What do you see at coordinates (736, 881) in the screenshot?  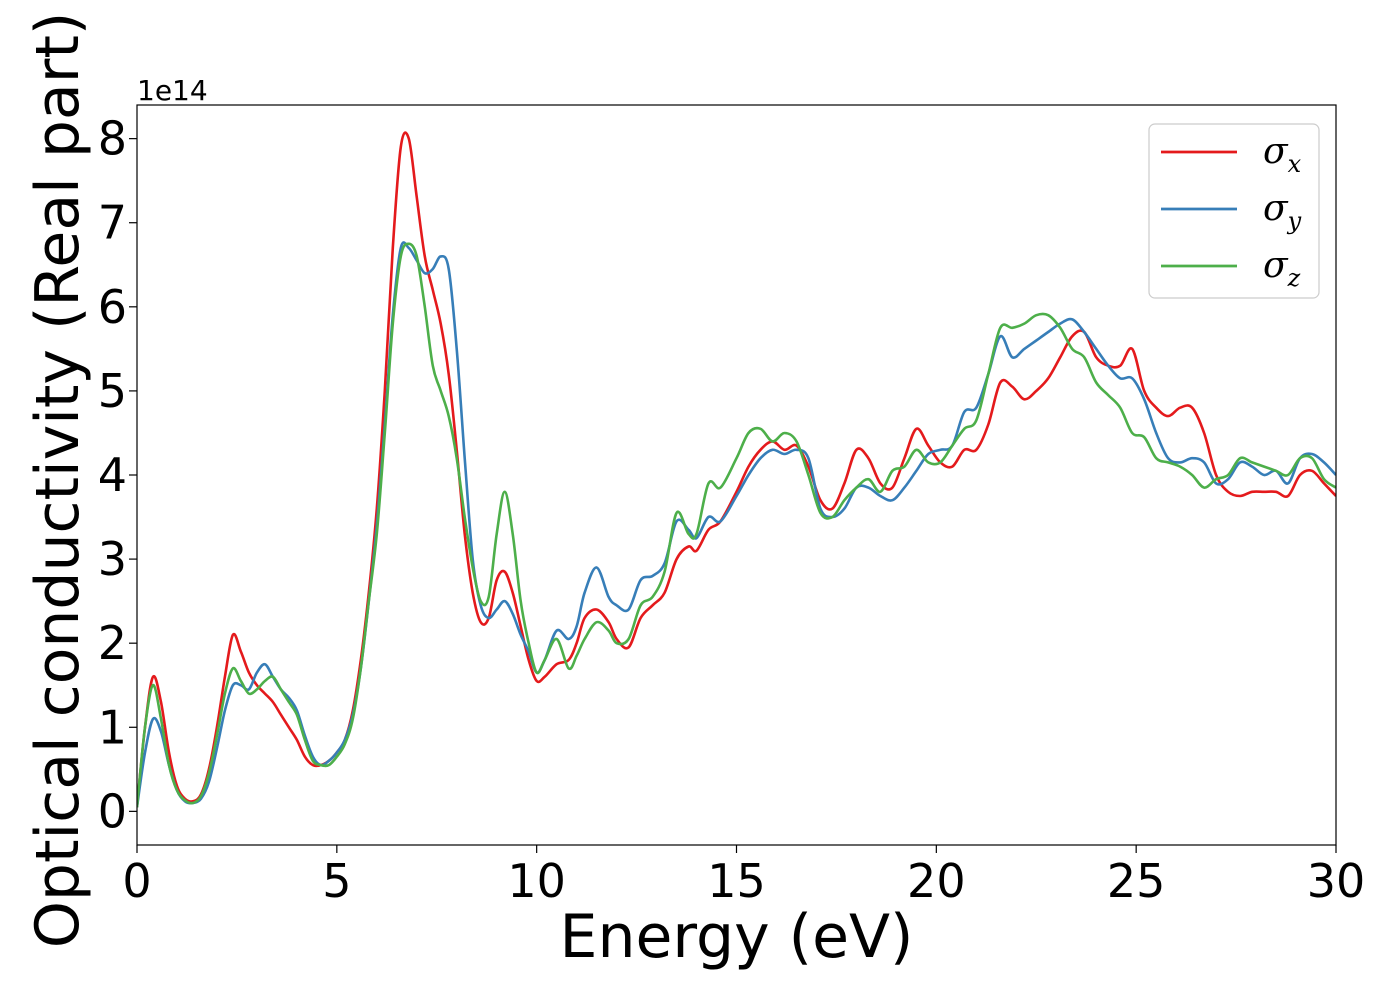 I see `x-tick-label: 15` at bounding box center [736, 881].